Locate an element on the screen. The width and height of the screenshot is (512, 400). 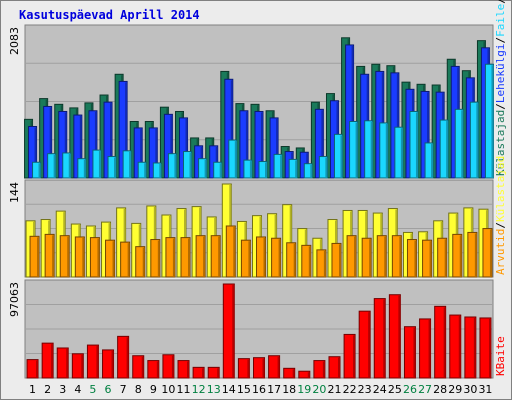
bar-middle-arvutid-day-16-shade is located at coordinates (264, 257).